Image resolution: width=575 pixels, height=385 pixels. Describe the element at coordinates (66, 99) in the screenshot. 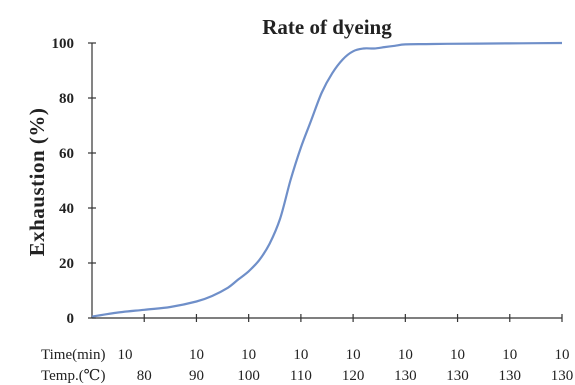

I see `y-tick-label: 80` at that location.